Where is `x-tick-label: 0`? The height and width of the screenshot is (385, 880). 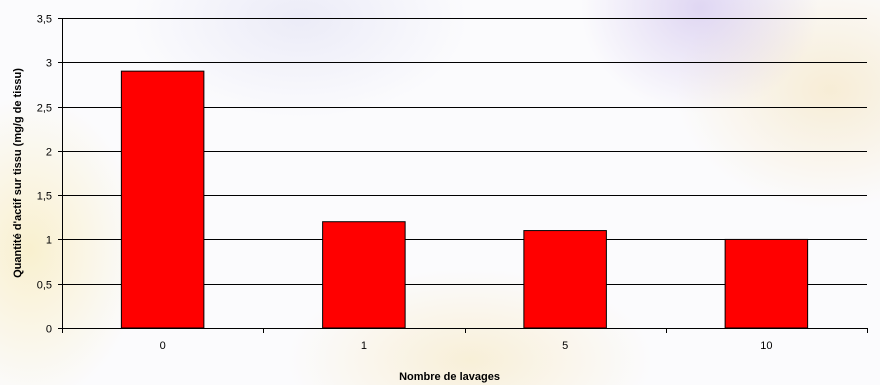
x-tick-label: 0 is located at coordinates (163, 346).